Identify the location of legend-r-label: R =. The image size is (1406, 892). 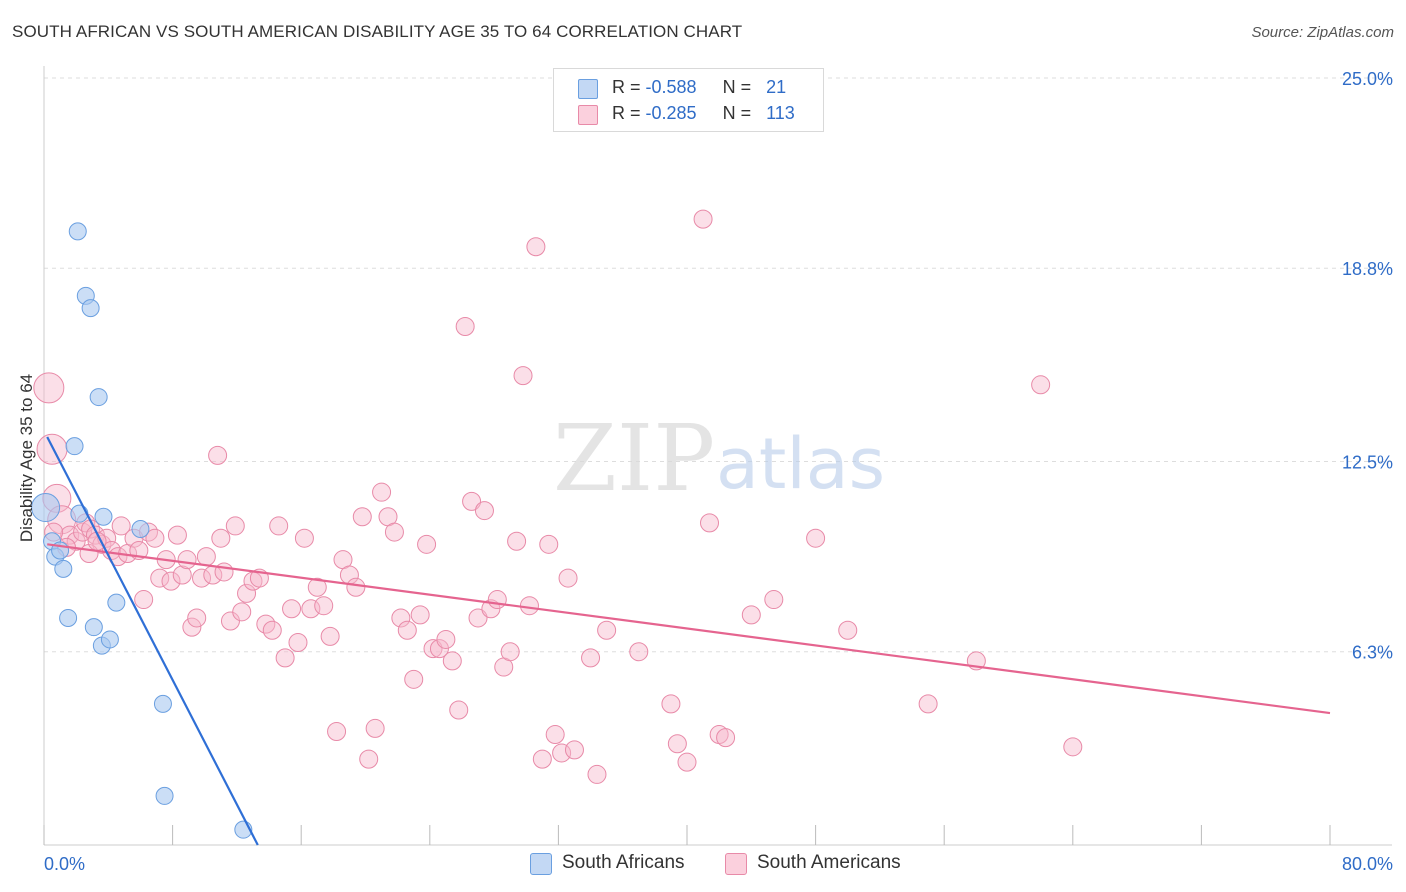
(629, 87).